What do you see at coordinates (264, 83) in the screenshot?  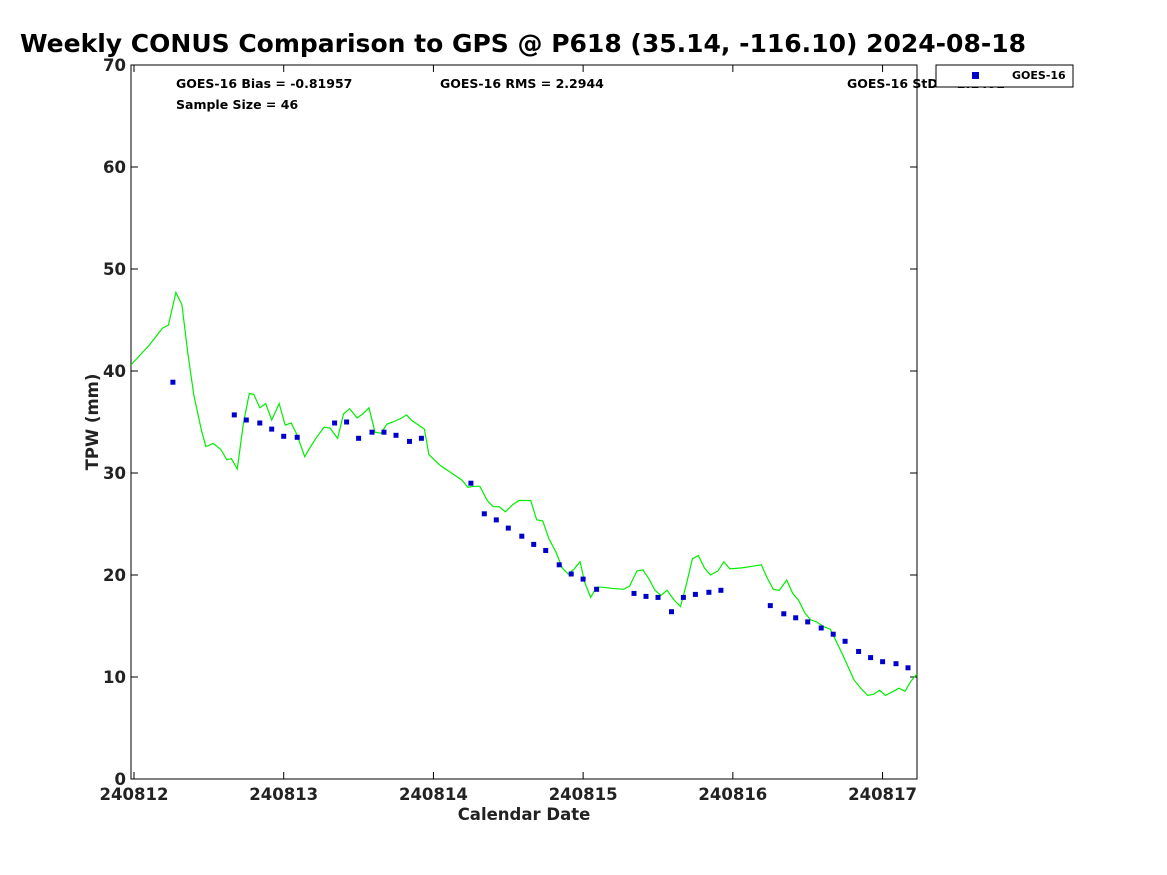 I see `stat-bias: GOES-16 Bias = -0.81957` at bounding box center [264, 83].